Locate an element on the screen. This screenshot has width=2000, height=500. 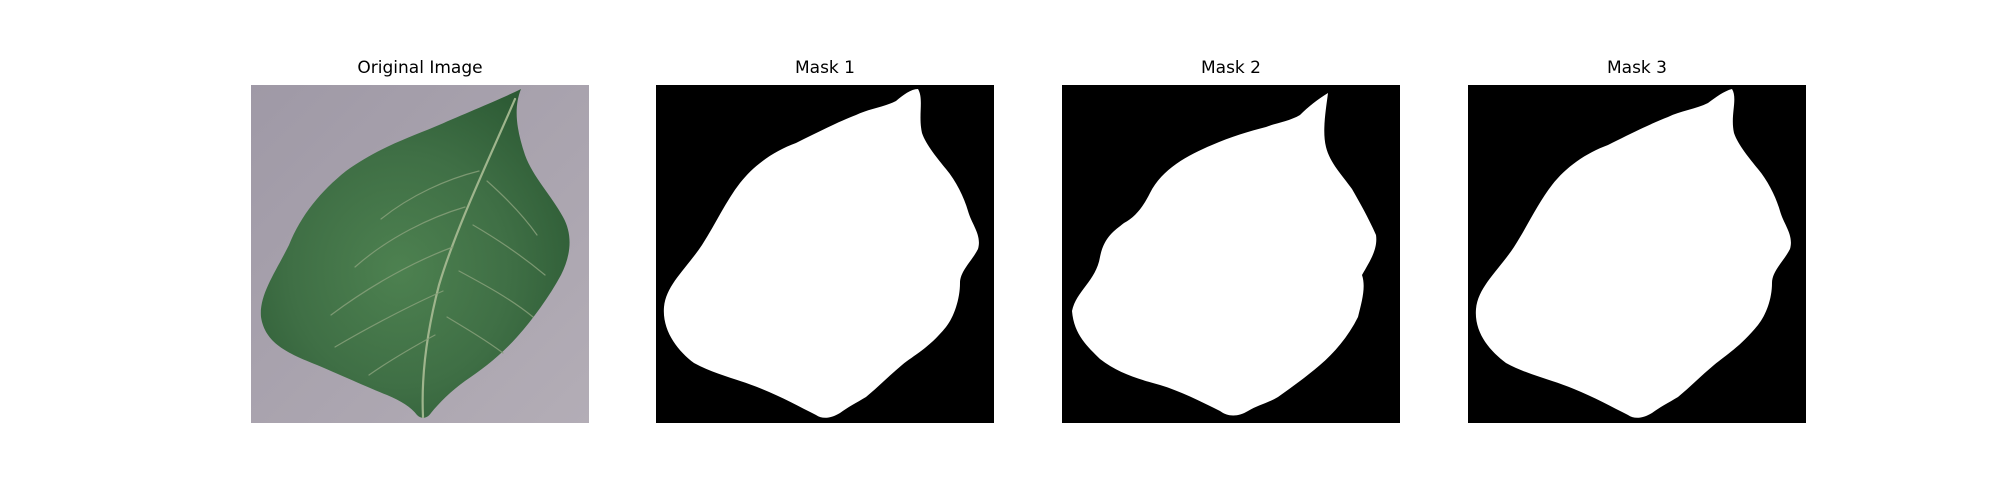
original-image-title: Original Image is located at coordinates (420, 68).